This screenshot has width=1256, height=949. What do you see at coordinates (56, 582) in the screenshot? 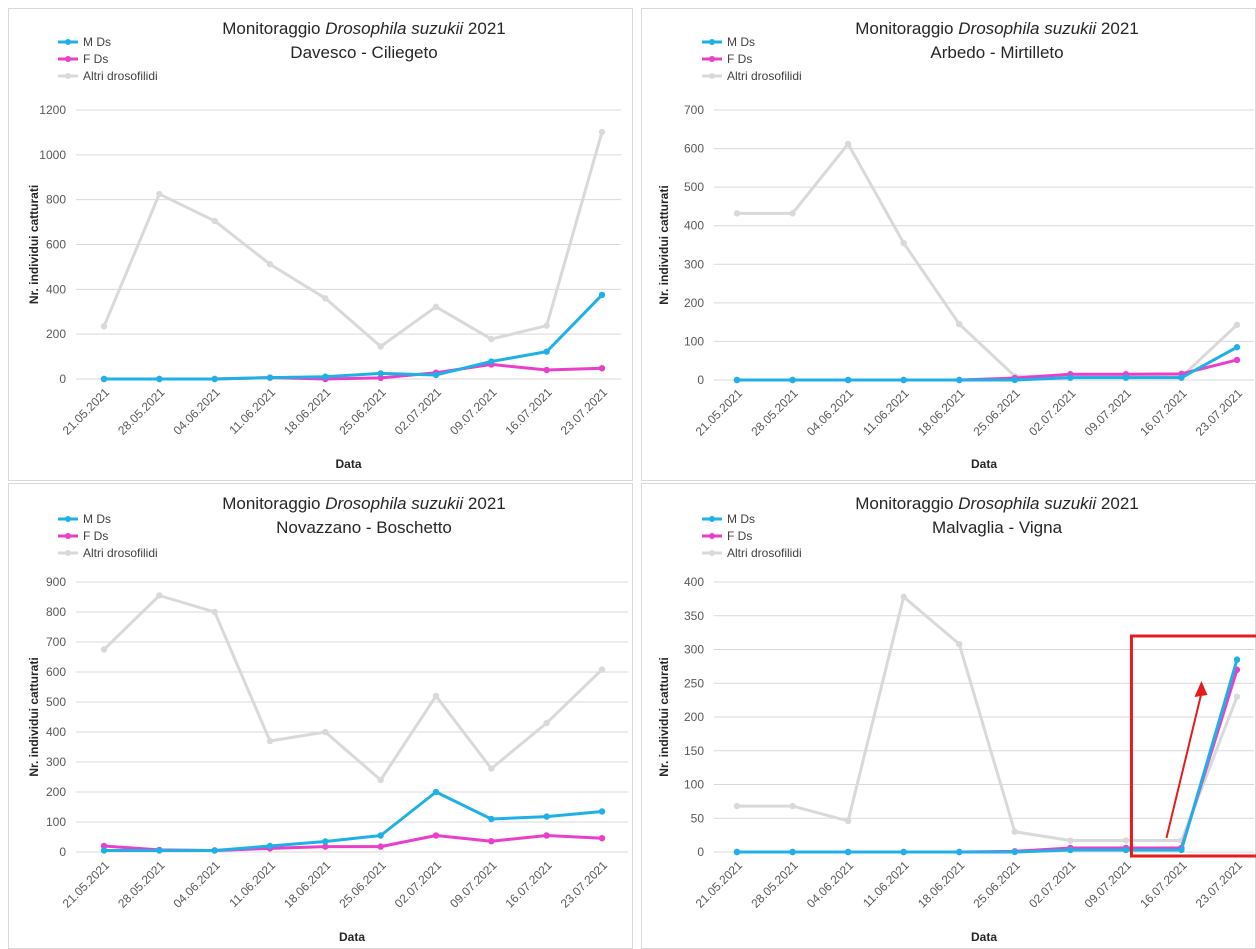
I see `y-tick-label: 900` at bounding box center [56, 582].